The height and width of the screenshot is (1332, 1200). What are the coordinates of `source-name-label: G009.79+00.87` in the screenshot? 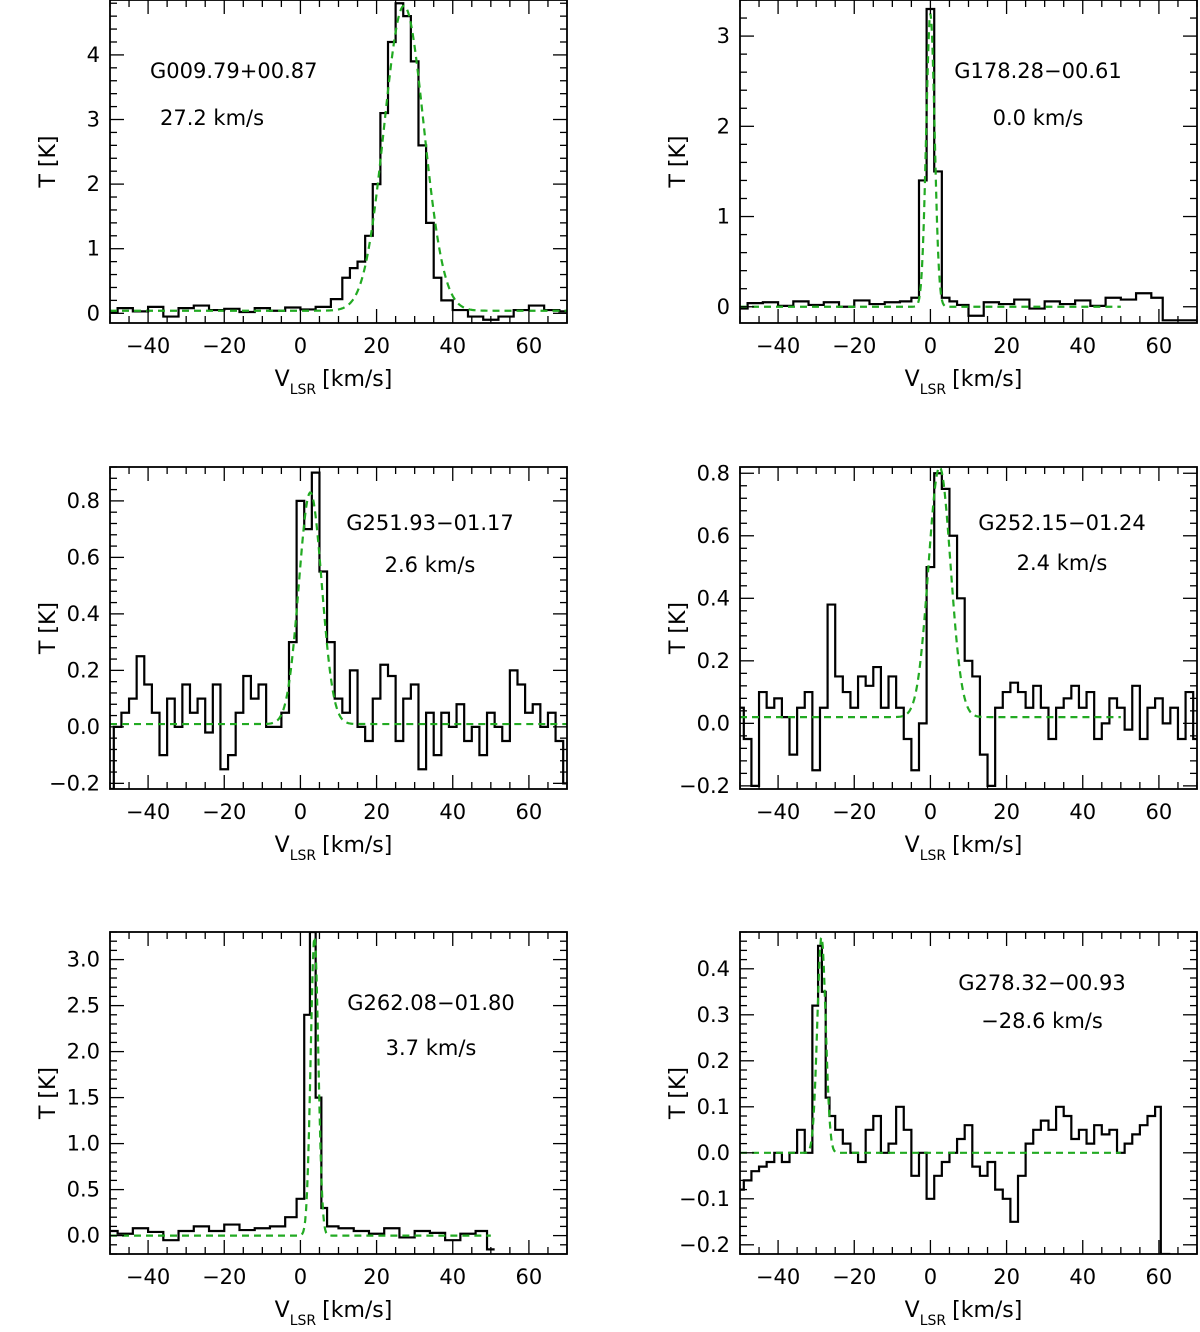 It's located at (233, 71).